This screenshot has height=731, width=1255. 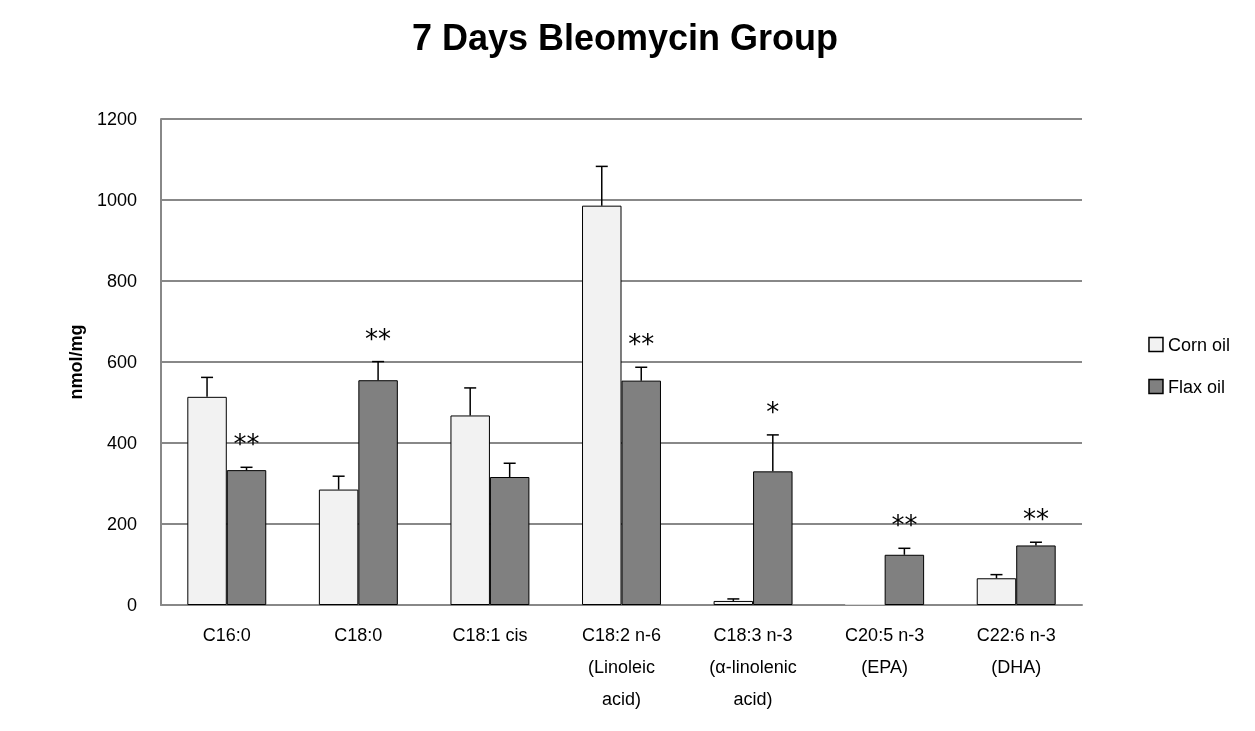 What do you see at coordinates (116, 119) in the screenshot?
I see `y-tick-label: 1200` at bounding box center [116, 119].